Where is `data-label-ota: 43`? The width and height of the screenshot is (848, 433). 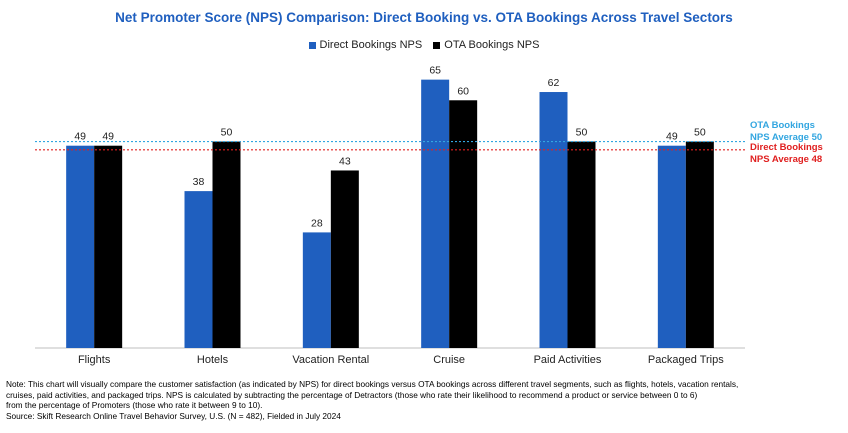 data-label-ota: 43 is located at coordinates (345, 161).